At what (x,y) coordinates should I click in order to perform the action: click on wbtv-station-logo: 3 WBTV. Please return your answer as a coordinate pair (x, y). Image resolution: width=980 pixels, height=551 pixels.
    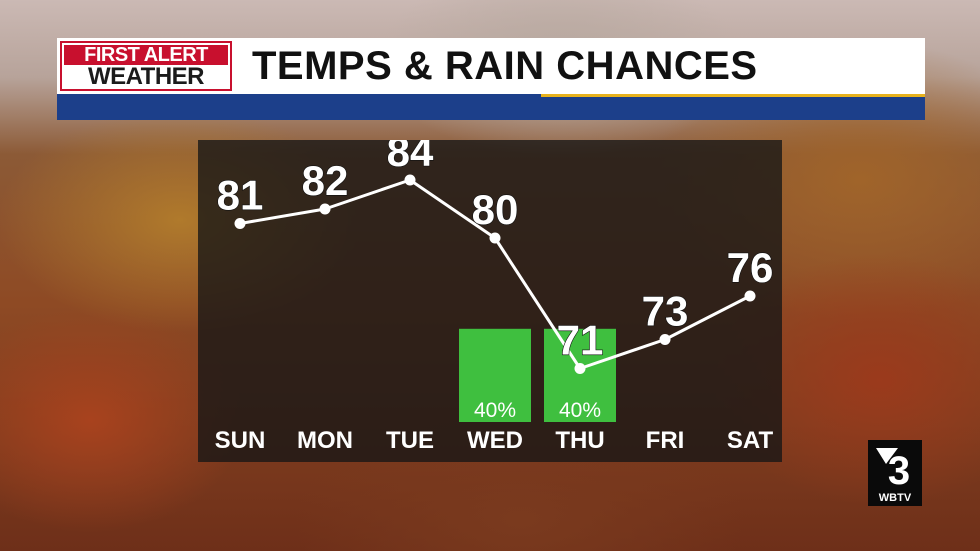
    Looking at the image, I should click on (895, 473).